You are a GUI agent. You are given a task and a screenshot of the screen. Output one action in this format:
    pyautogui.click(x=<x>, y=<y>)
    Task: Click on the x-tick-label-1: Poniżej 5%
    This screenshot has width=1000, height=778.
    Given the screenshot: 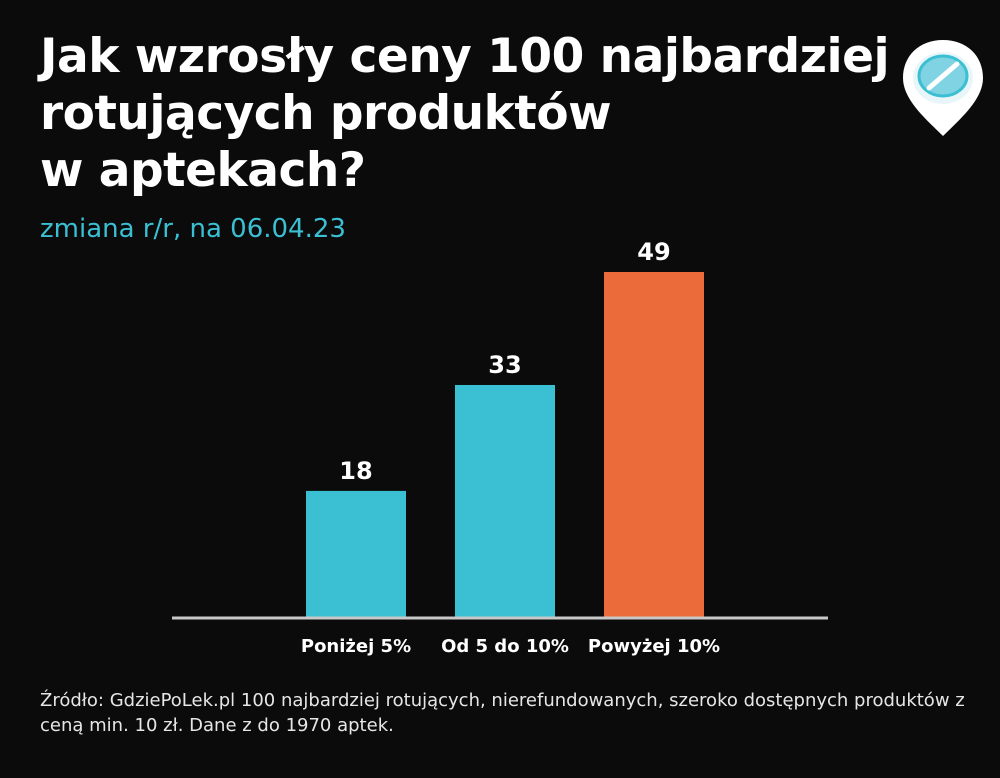 What is the action you would take?
    pyautogui.click(x=356, y=646)
    